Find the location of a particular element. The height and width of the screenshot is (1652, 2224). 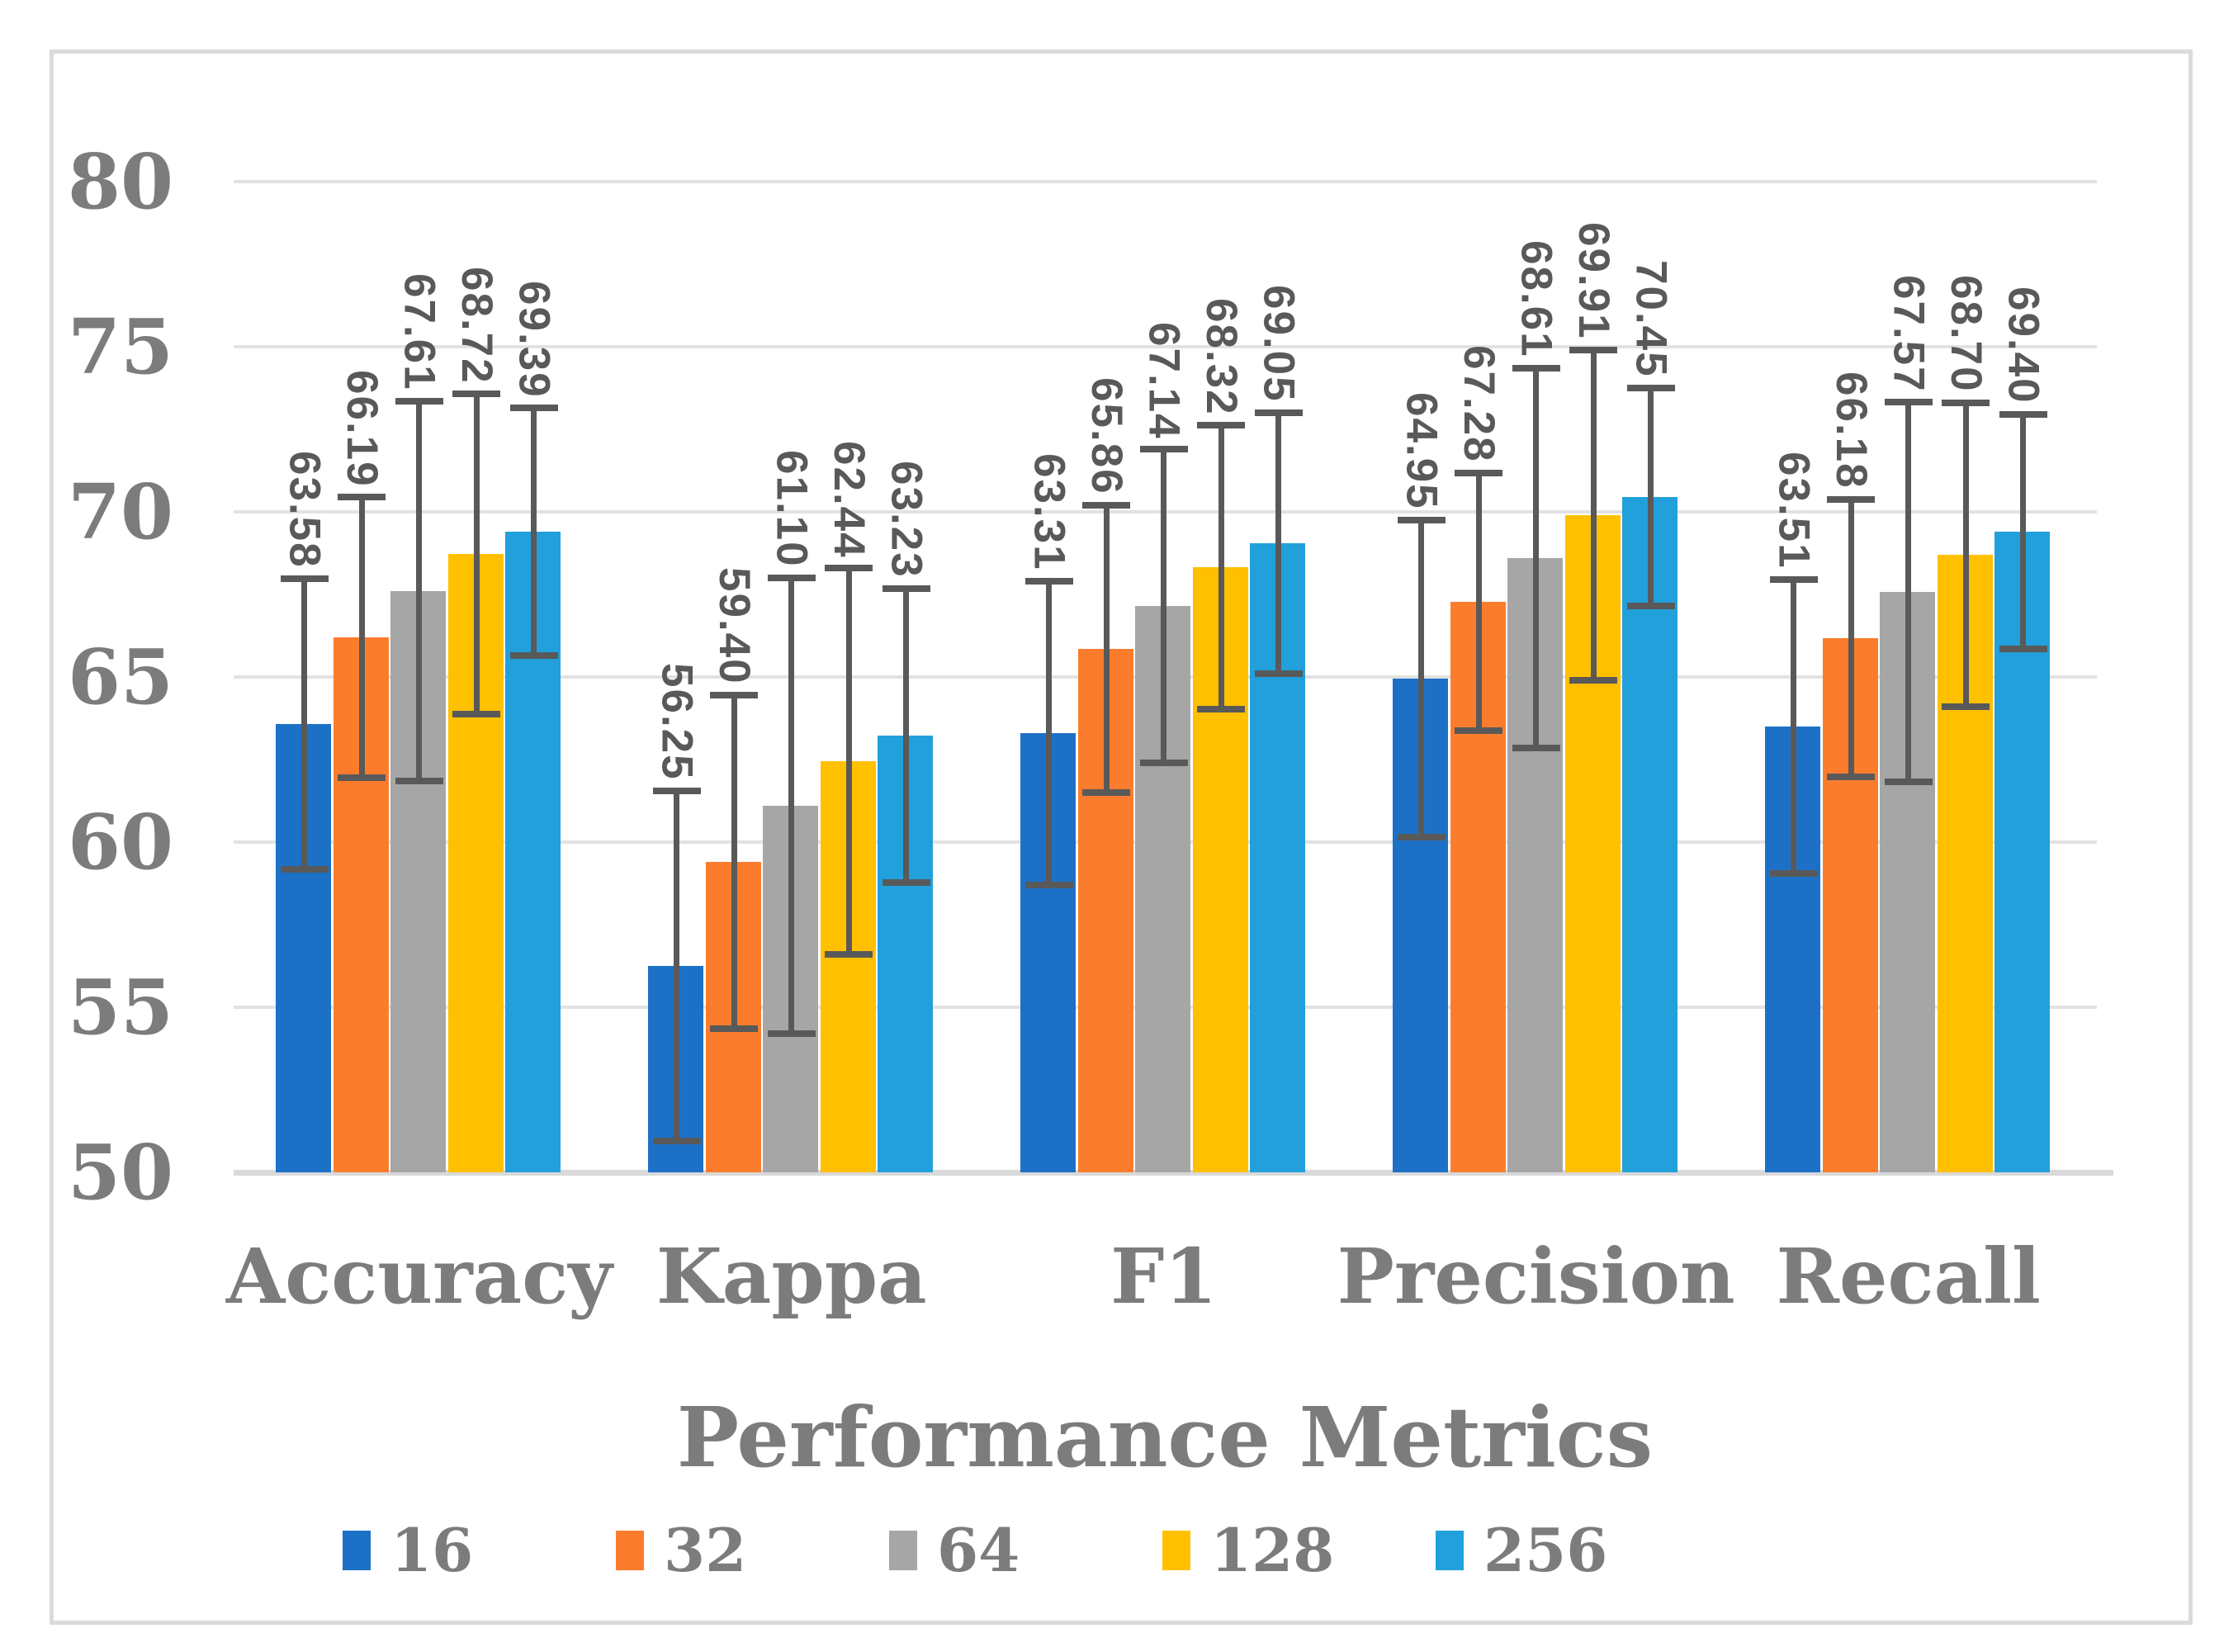

x-axis-line is located at coordinates (1173, 1173).